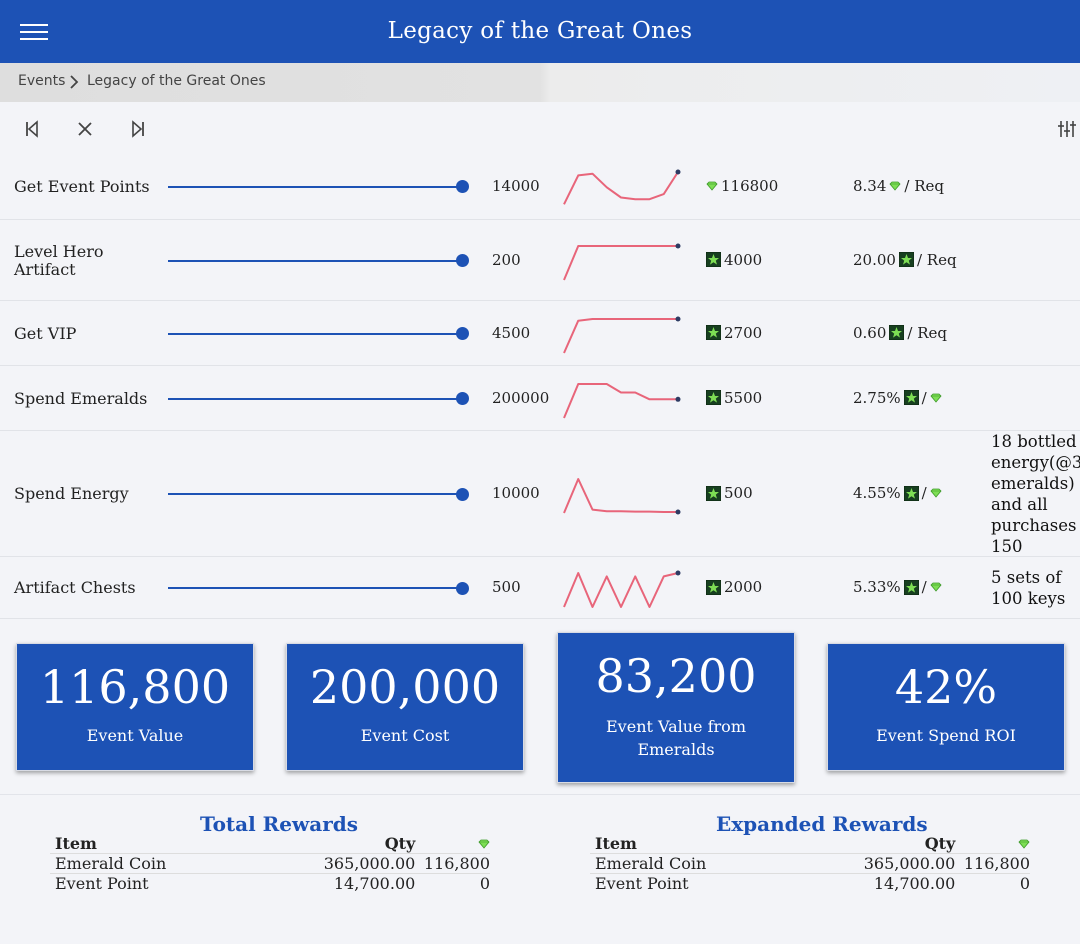 The height and width of the screenshot is (944, 1080). What do you see at coordinates (32, 131) in the screenshot?
I see `skip-first-icon` at bounding box center [32, 131].